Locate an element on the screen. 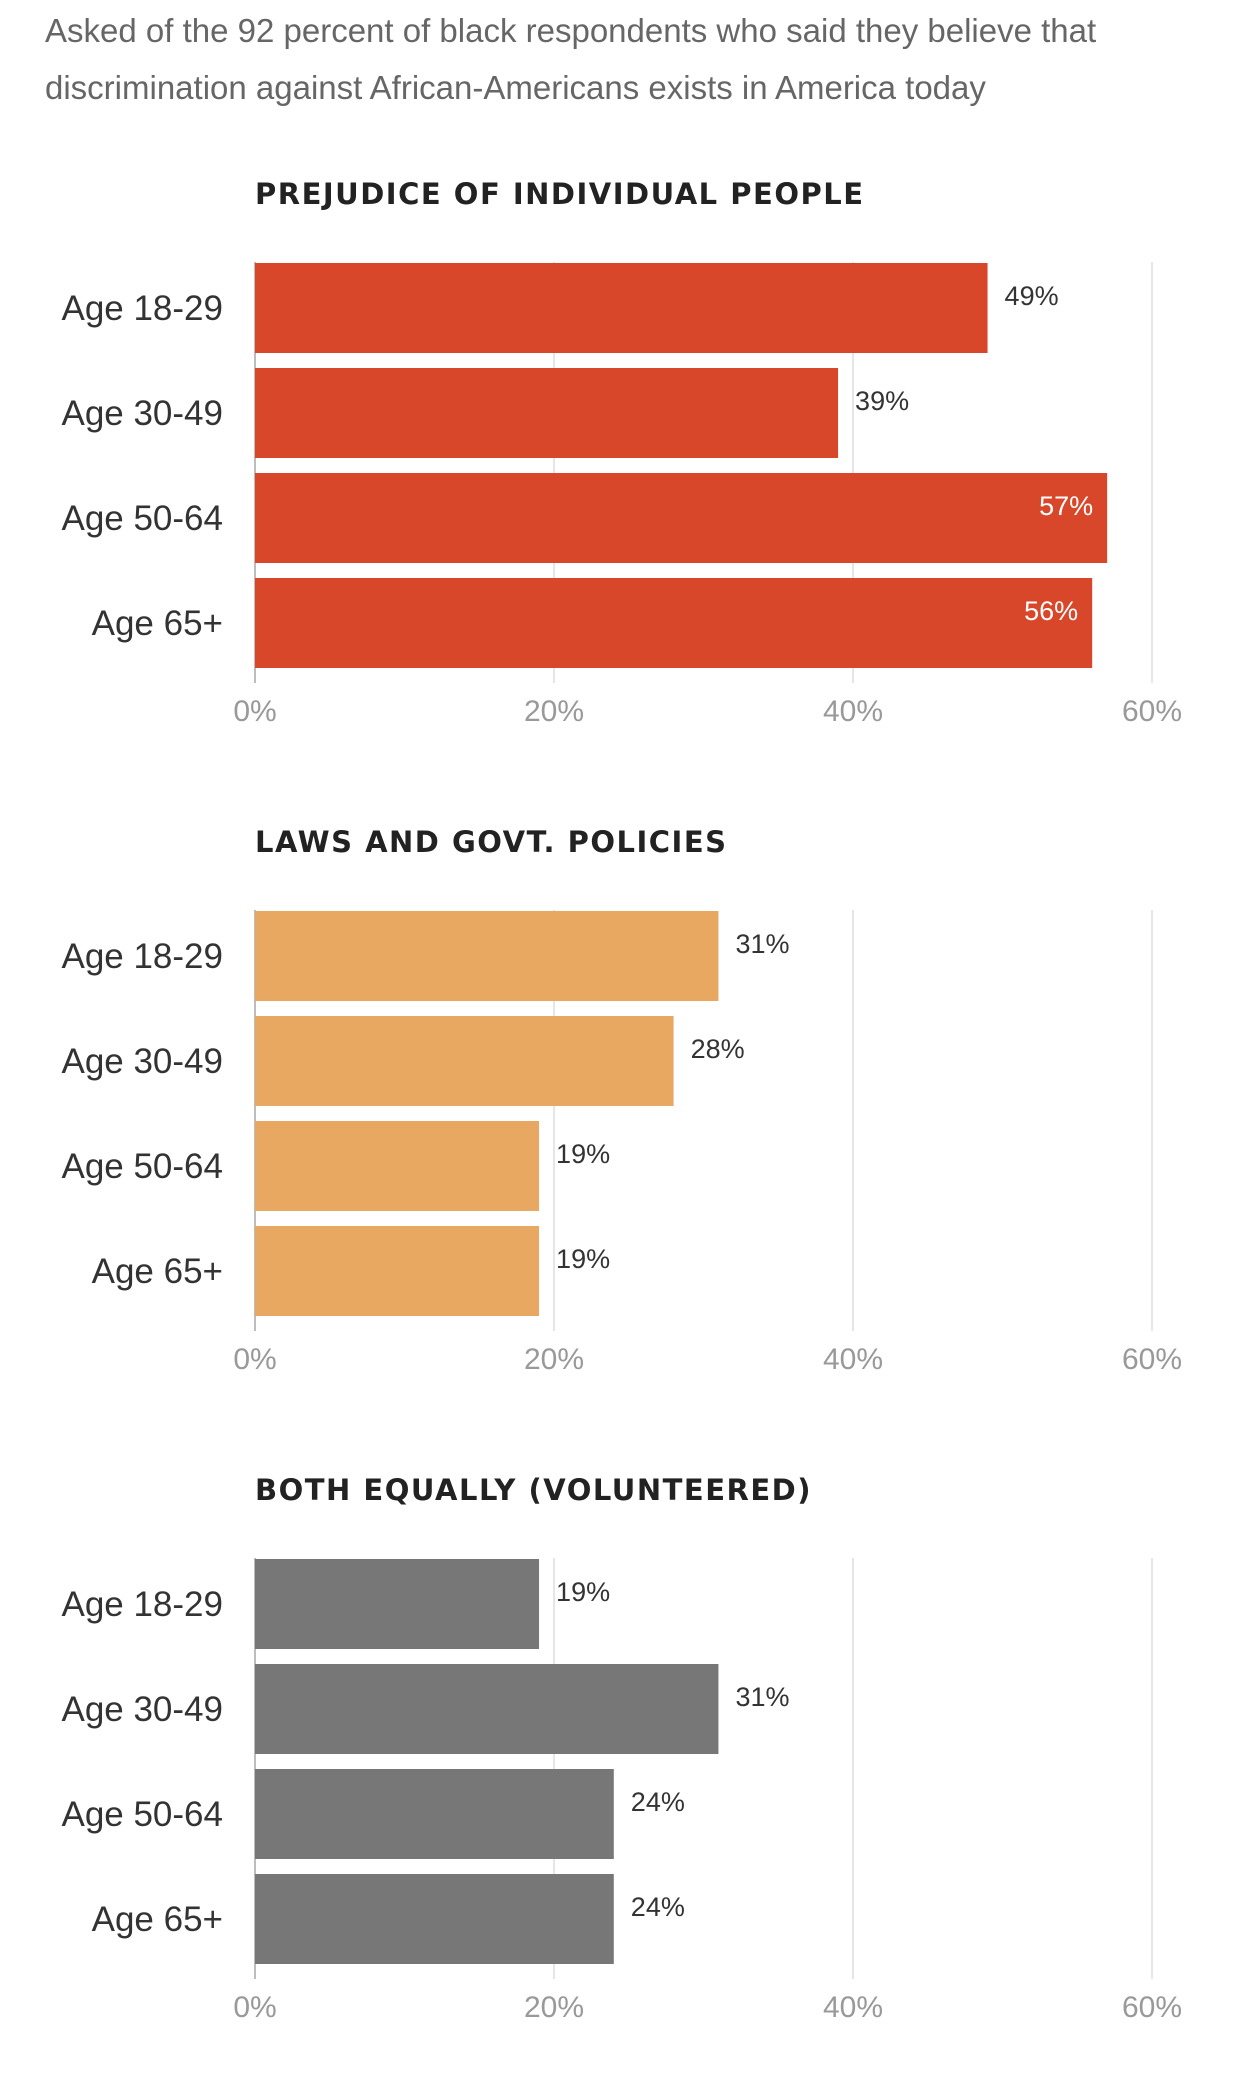 The height and width of the screenshot is (2081, 1242). data-label: 28% is located at coordinates (718, 1049).